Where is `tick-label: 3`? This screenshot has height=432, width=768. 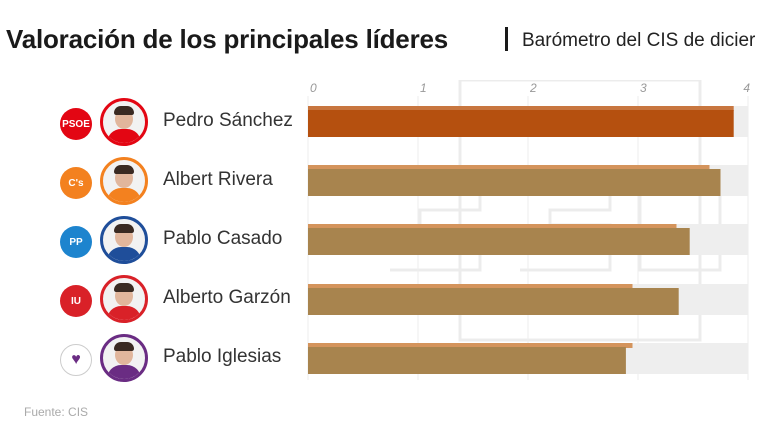
tick-label: 3 is located at coordinates (643, 88).